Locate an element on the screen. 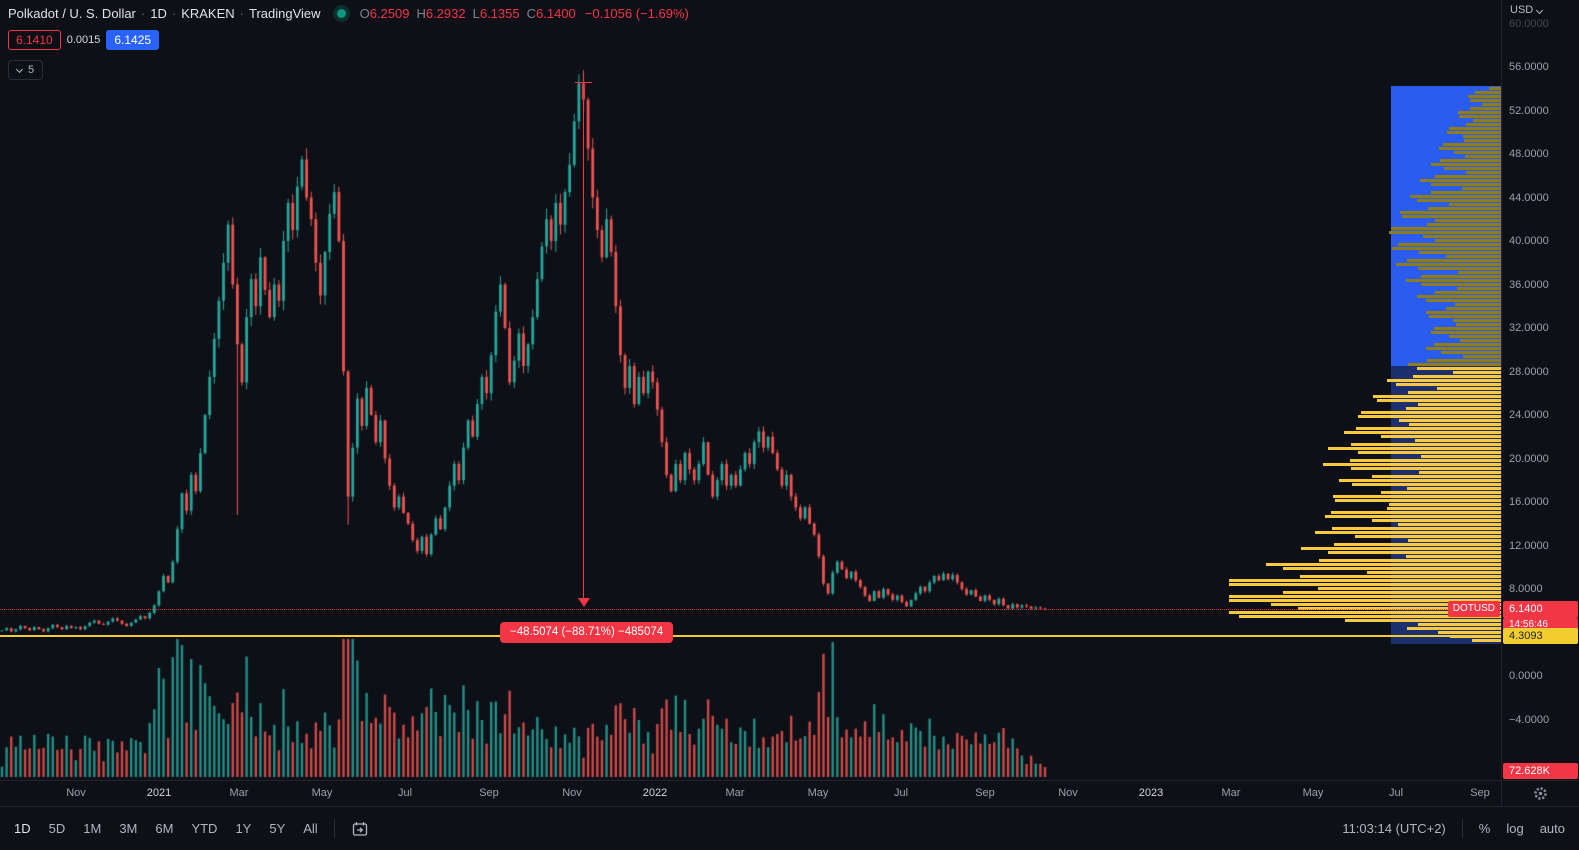 The image size is (1579, 850). range-button-YTD: YTD is located at coordinates (204, 828).